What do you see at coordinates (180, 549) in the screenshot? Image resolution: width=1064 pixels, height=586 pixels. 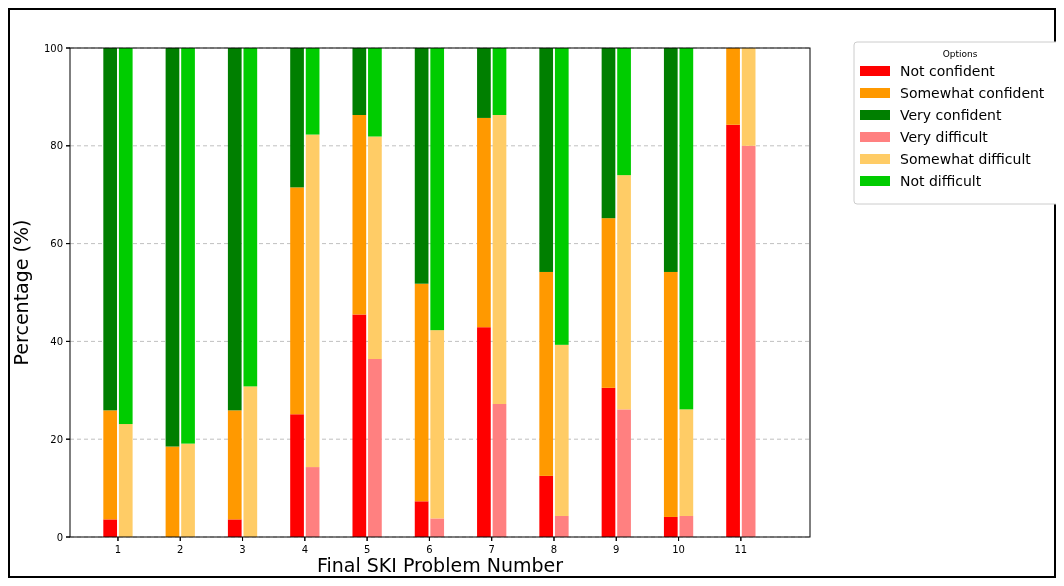 I see `x-tick-label: 2` at bounding box center [180, 549].